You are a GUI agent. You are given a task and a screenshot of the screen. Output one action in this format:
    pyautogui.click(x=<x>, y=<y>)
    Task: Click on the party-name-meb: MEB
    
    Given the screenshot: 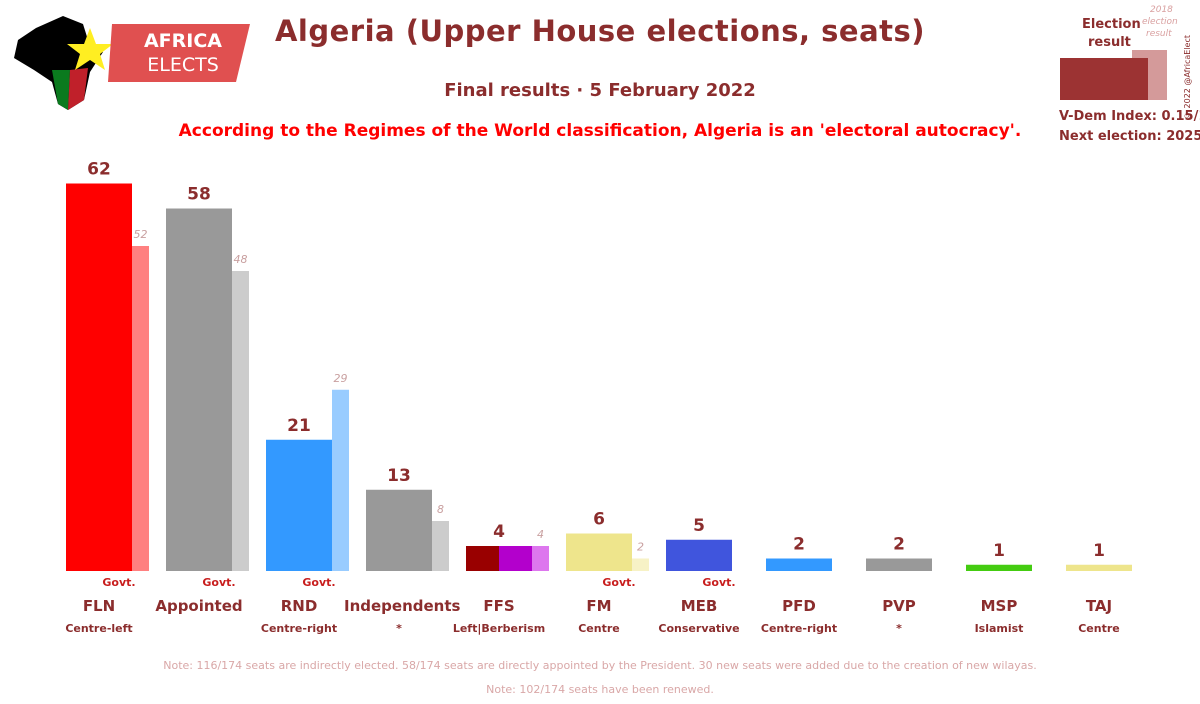 What is the action you would take?
    pyautogui.click(x=699, y=606)
    